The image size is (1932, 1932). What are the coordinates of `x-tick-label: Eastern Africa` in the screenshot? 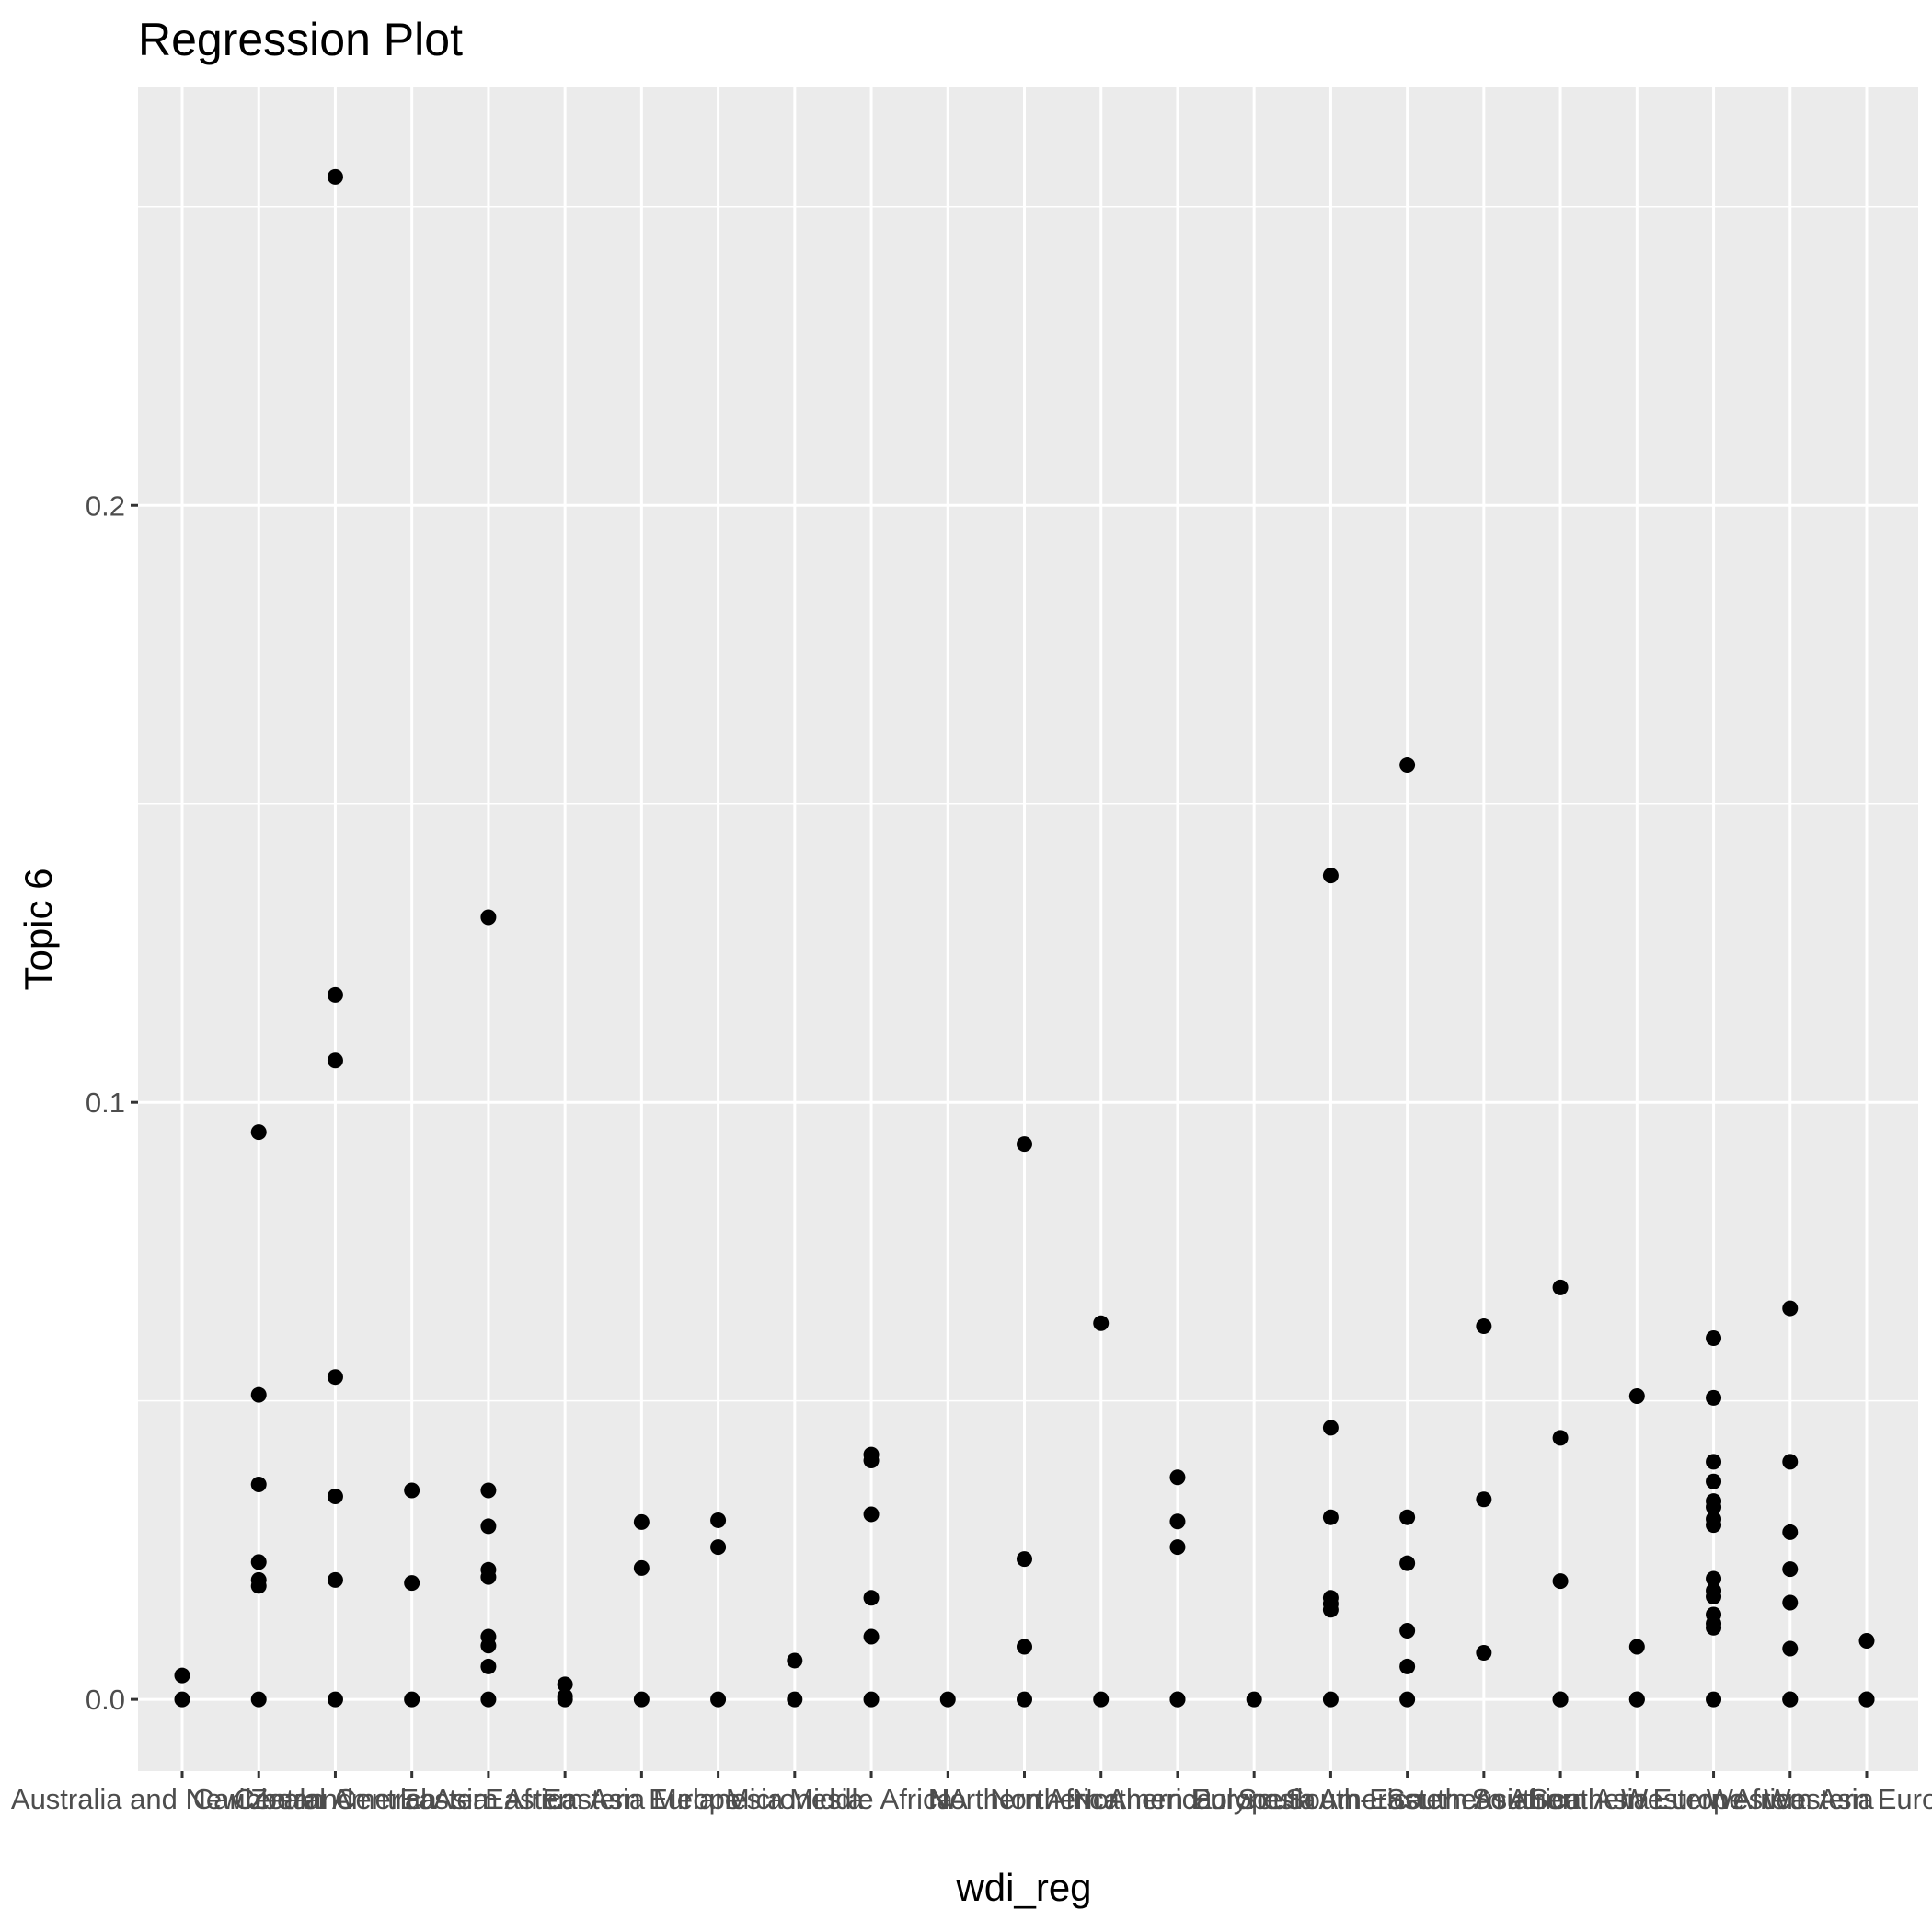 It's located at (488, 1799).